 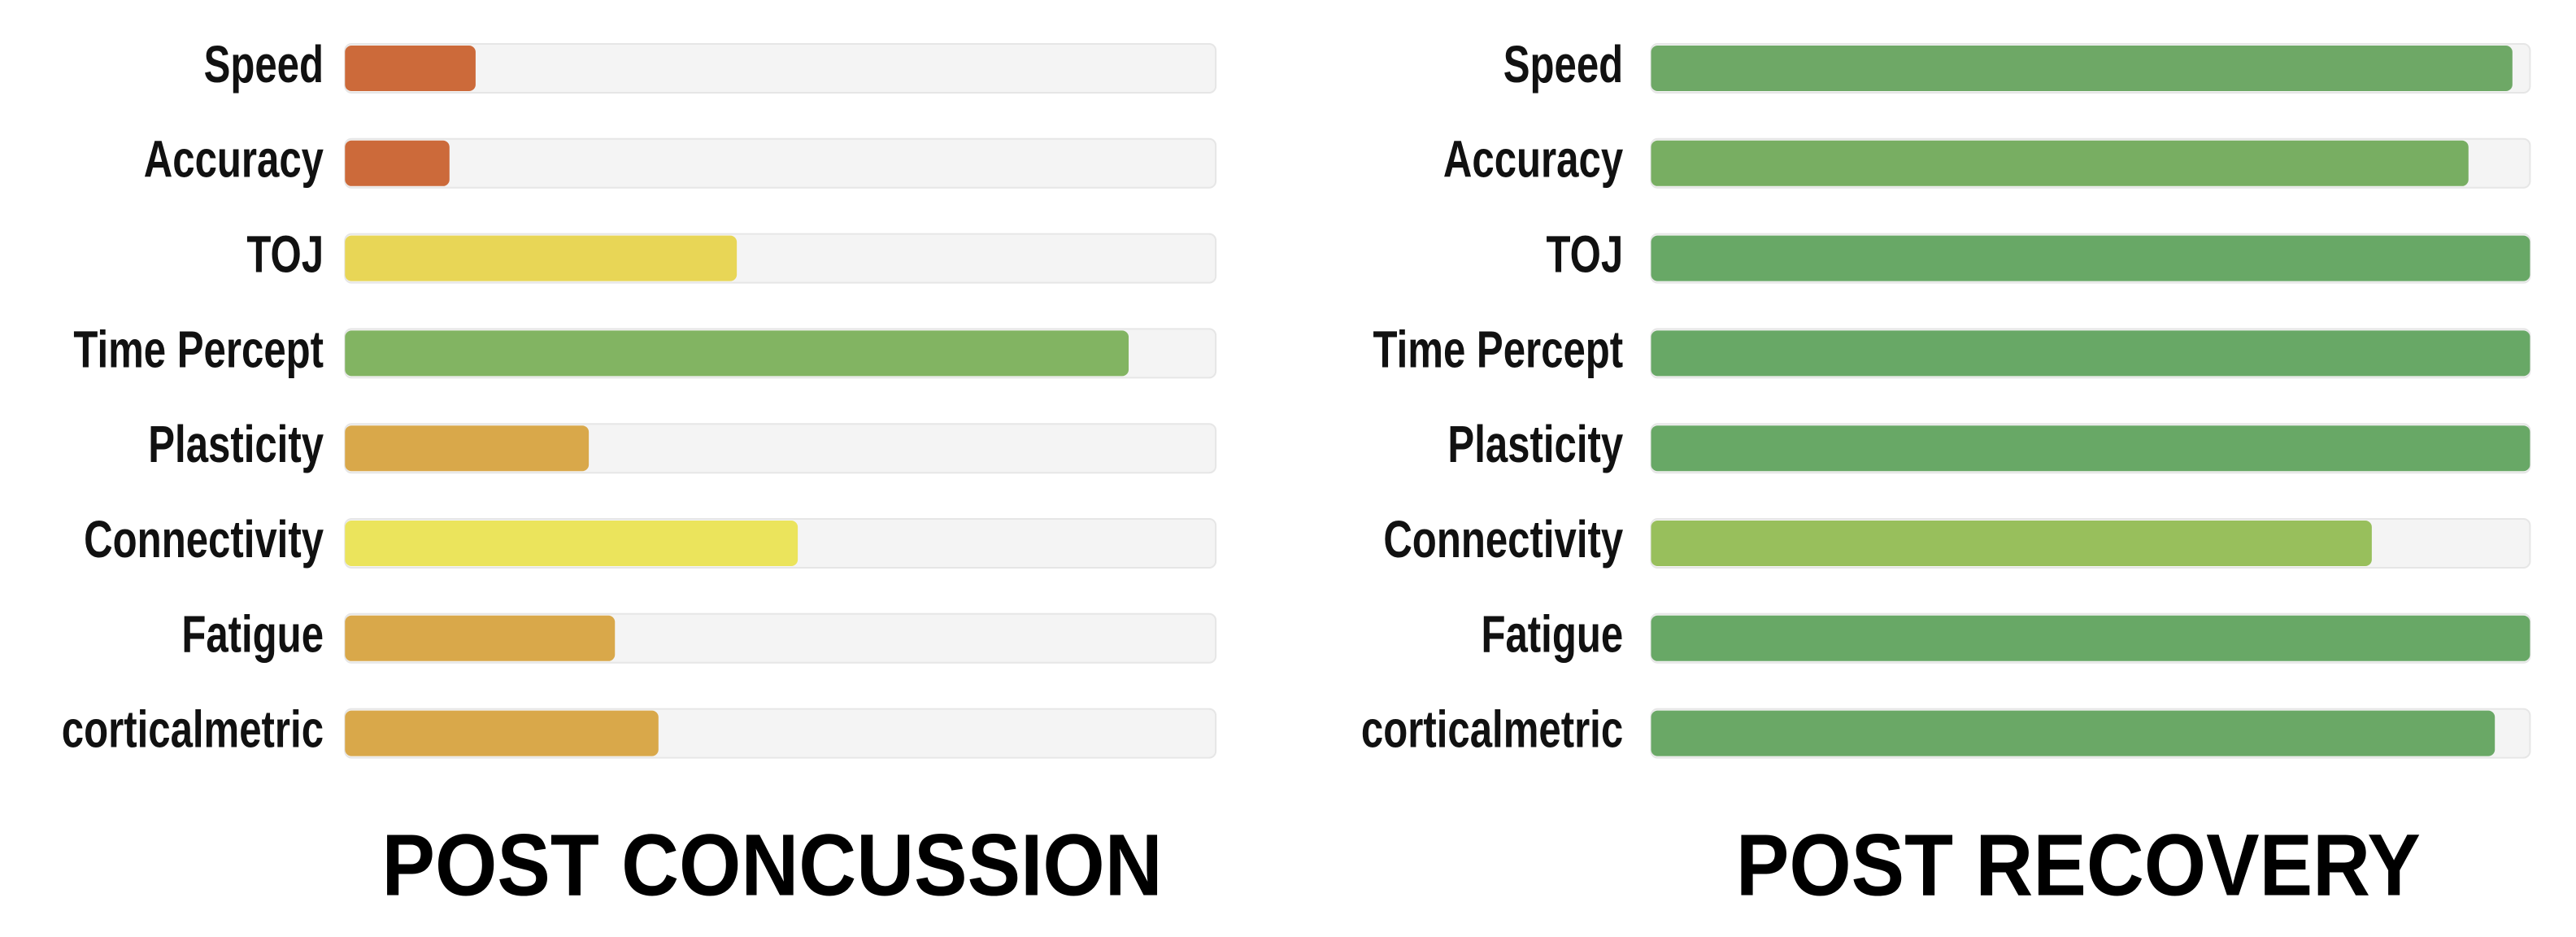 What do you see at coordinates (781, 163) in the screenshot?
I see `bar-track` at bounding box center [781, 163].